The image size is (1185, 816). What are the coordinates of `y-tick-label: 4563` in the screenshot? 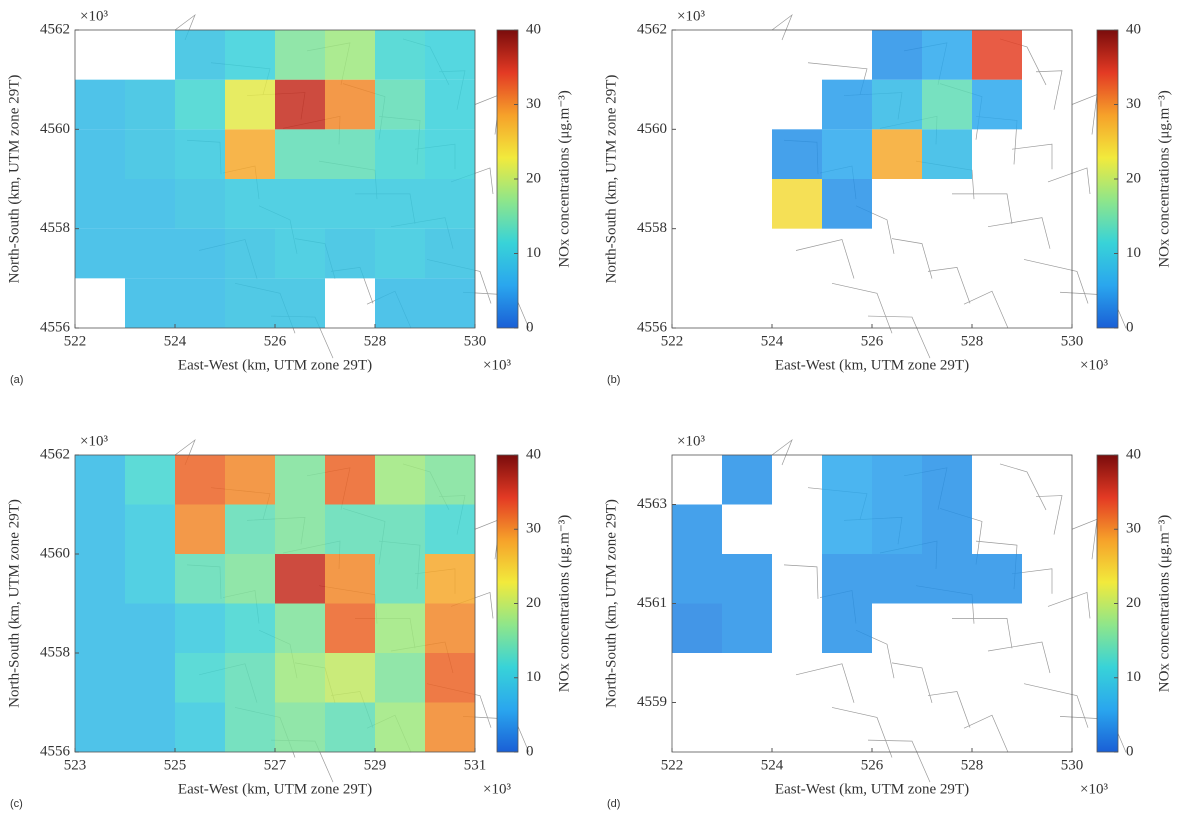 It's located at (652, 504).